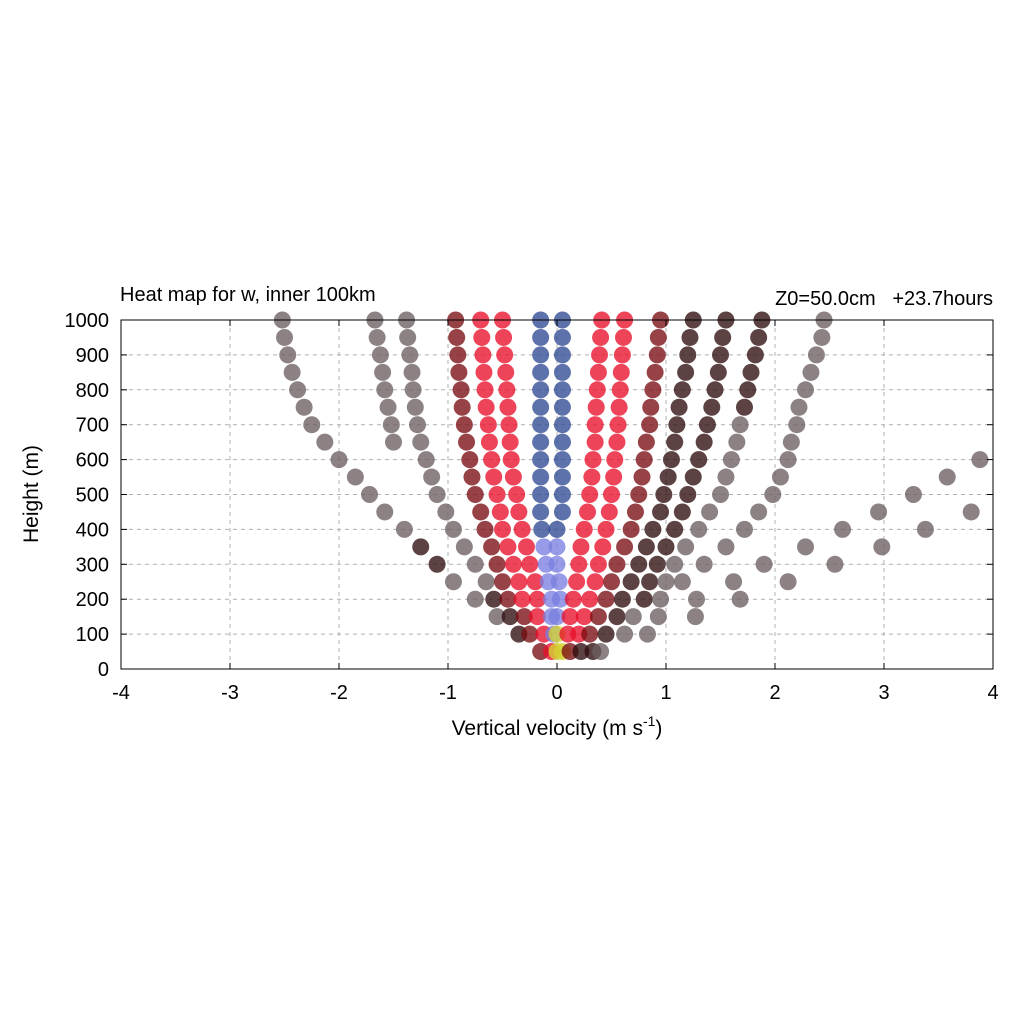 Image resolution: width=1024 pixels, height=1024 pixels. What do you see at coordinates (774, 693) in the screenshot?
I see `x-tick-label: 2` at bounding box center [774, 693].